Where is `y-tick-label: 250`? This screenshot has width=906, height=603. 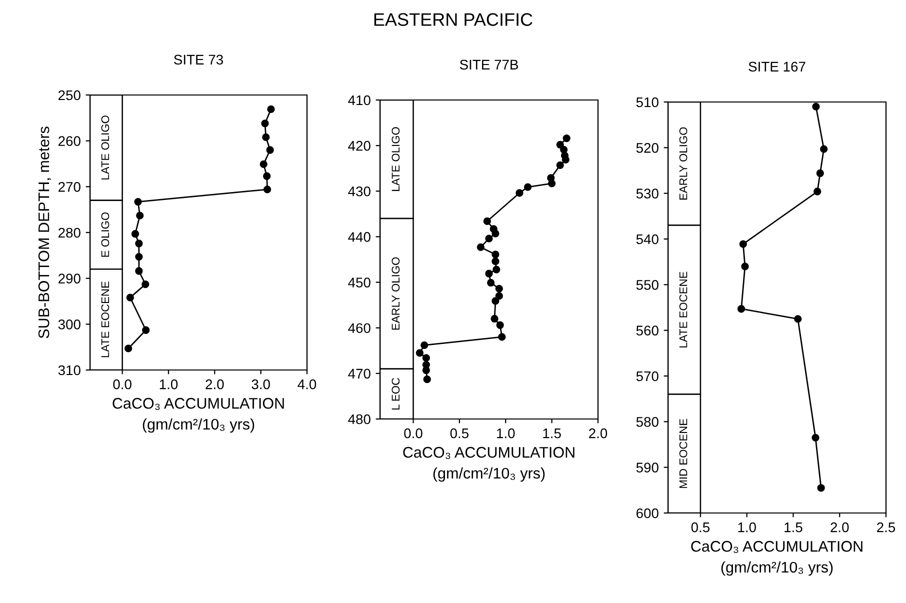
y-tick-label: 250 is located at coordinates (69, 95).